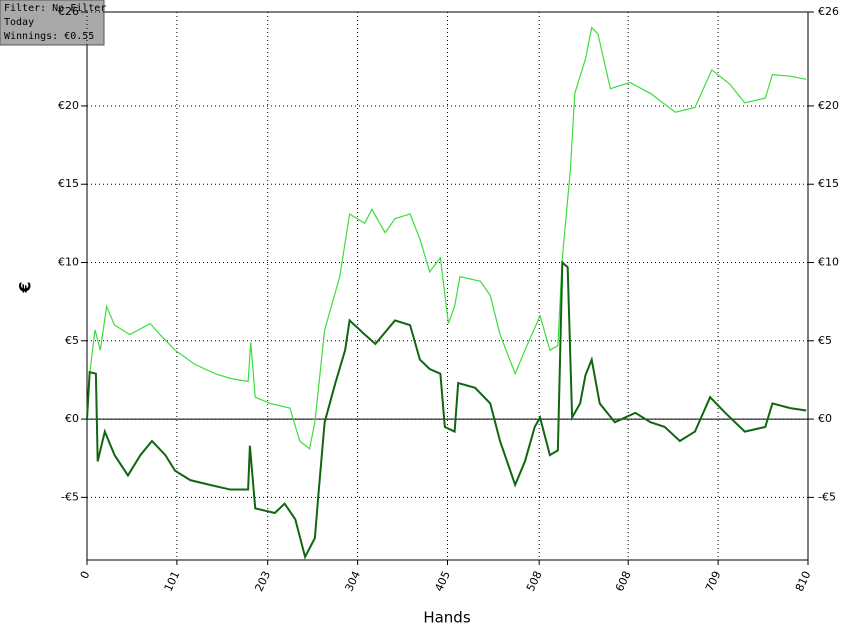 Image resolution: width=858 pixels, height=635 pixels. What do you see at coordinates (52, 23) in the screenshot?
I see `info-box` at bounding box center [52, 23].